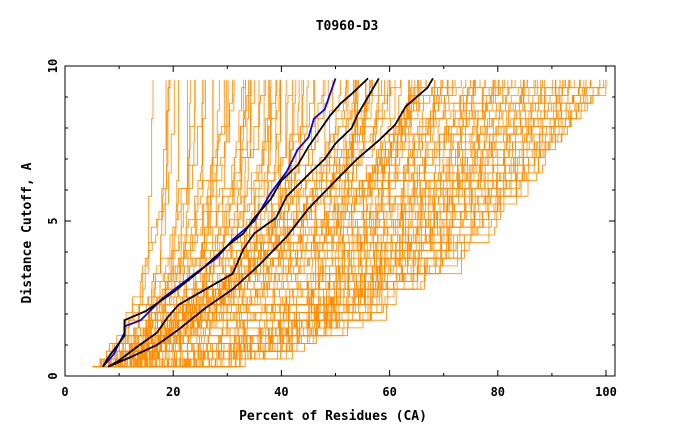  I want to click on x-tick-label: 40, so click(281, 392).